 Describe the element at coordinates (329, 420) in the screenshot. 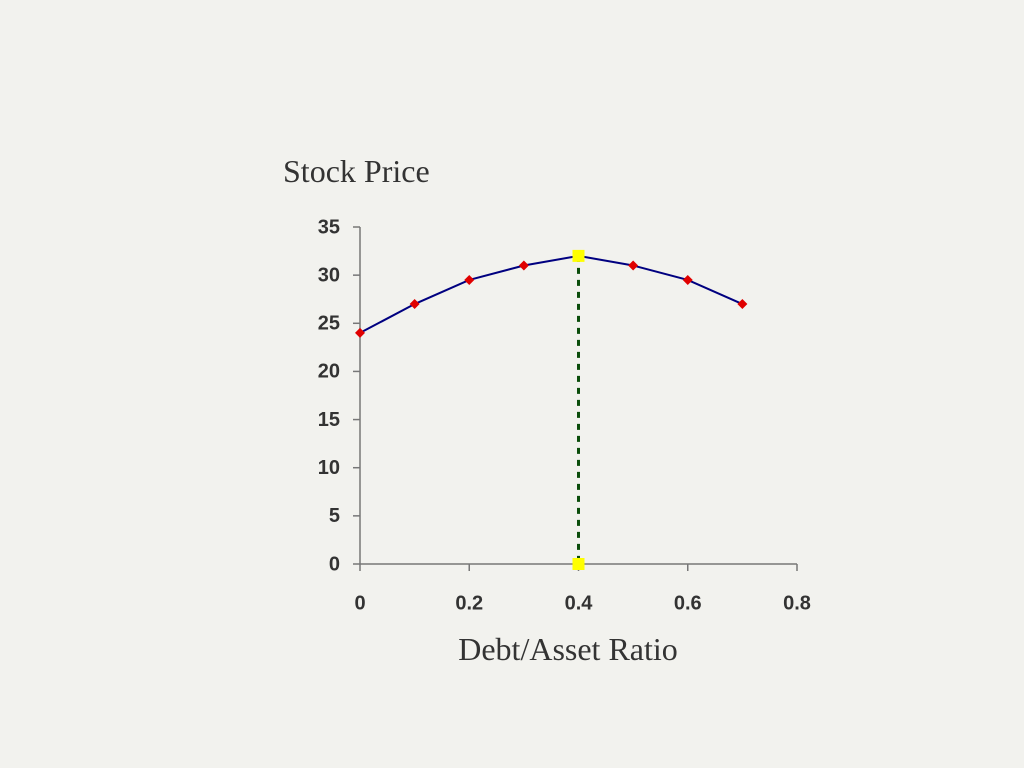

I see `y-tick-label: 15` at that location.